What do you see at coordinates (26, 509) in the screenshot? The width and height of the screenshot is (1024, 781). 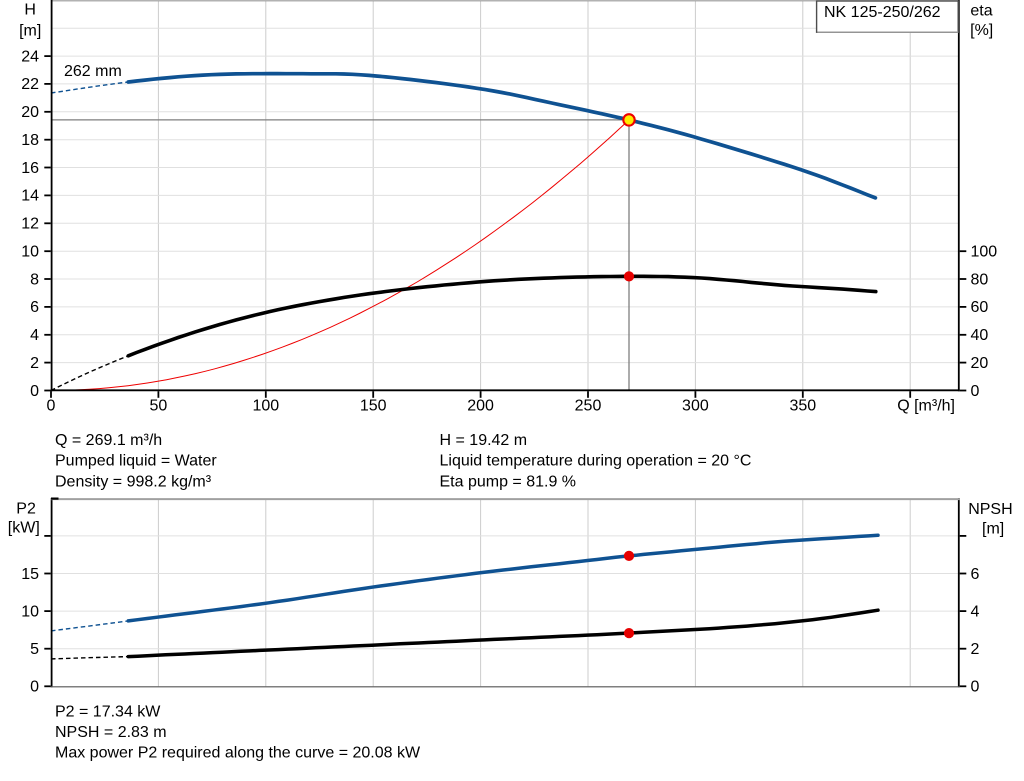 I see `svg-text: P2` at bounding box center [26, 509].